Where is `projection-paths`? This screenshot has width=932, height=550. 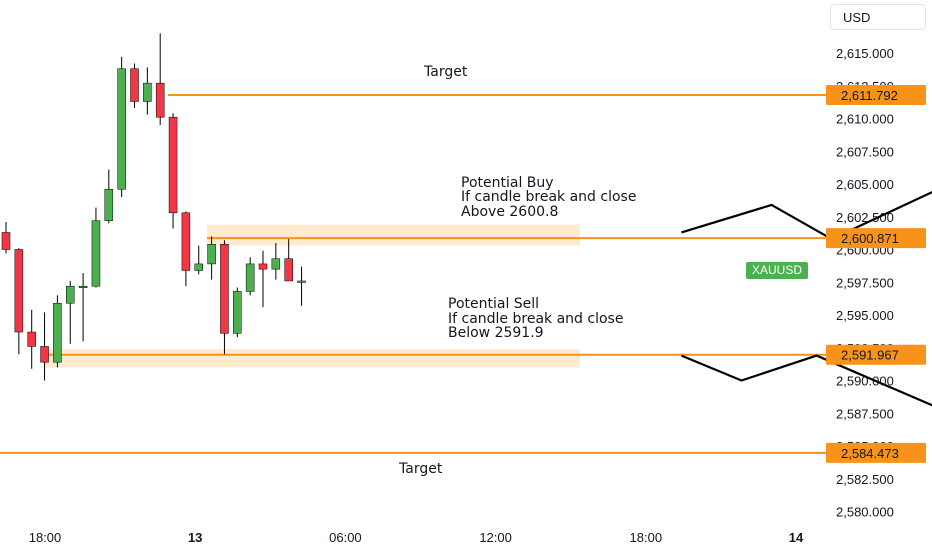
projection-paths is located at coordinates (806, 298).